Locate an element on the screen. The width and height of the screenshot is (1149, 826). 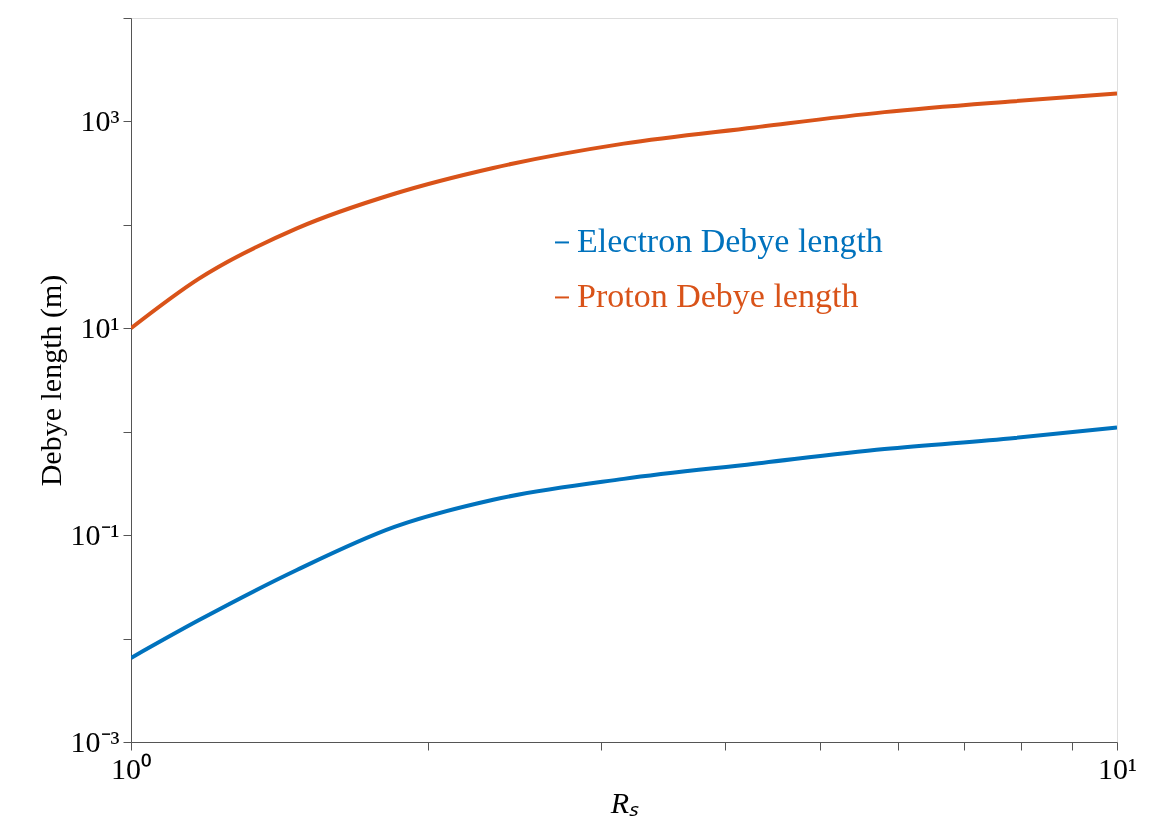
x-axis-title: Rₛ is located at coordinates (624, 802).